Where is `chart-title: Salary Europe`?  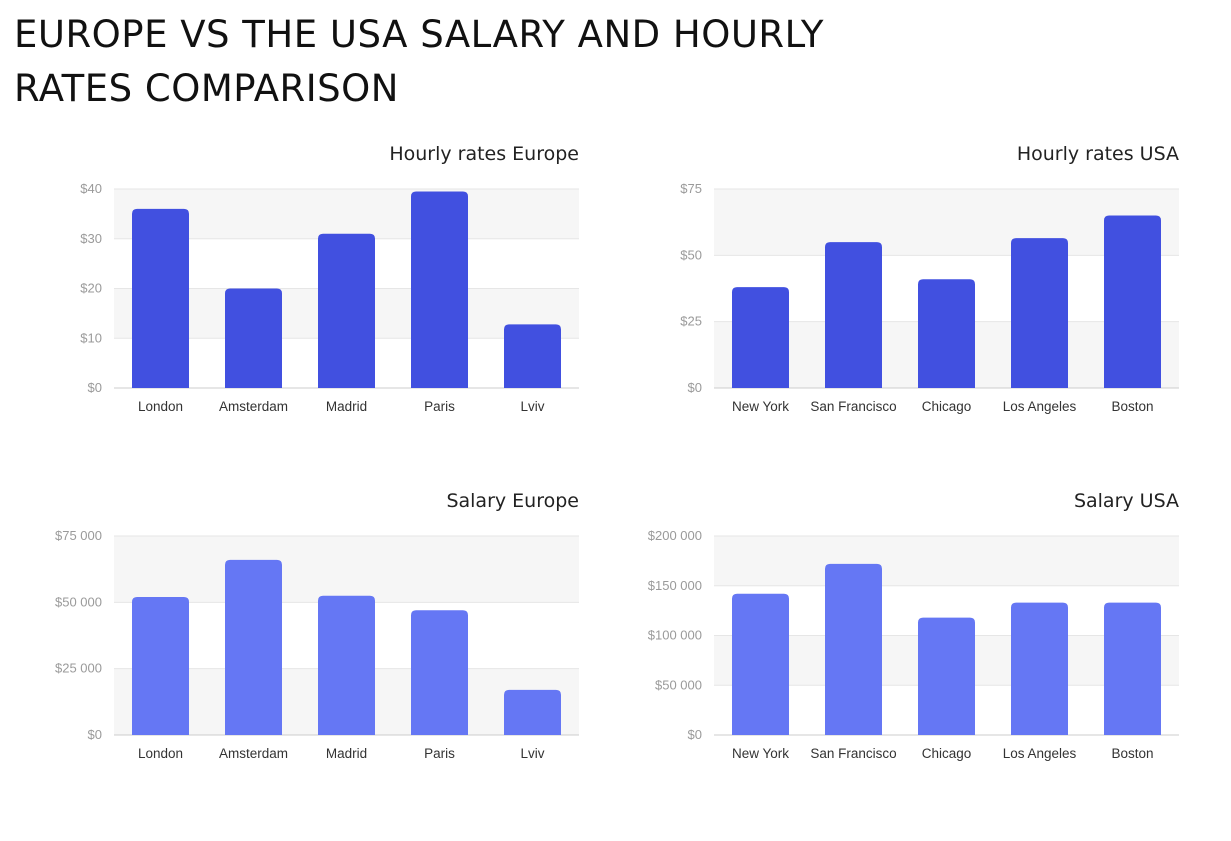 chart-title: Salary Europe is located at coordinates (512, 501).